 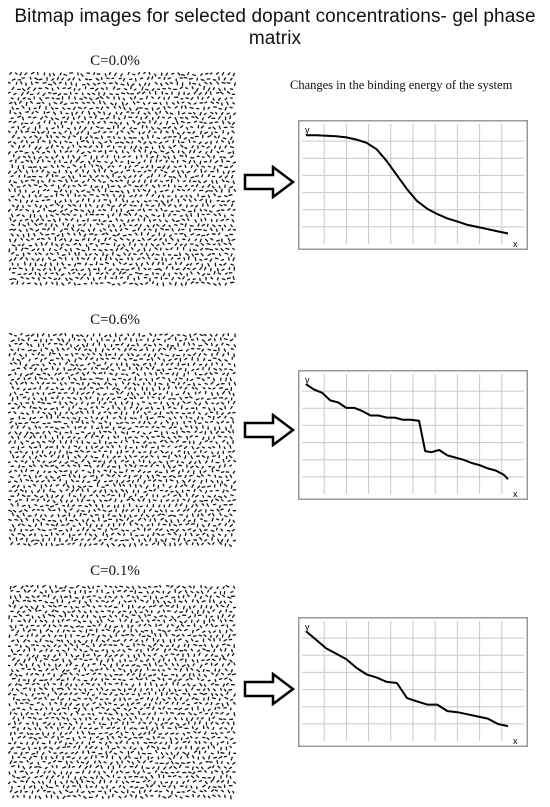 I want to click on concentration-label-2: C=0.6%, so click(x=115, y=320).